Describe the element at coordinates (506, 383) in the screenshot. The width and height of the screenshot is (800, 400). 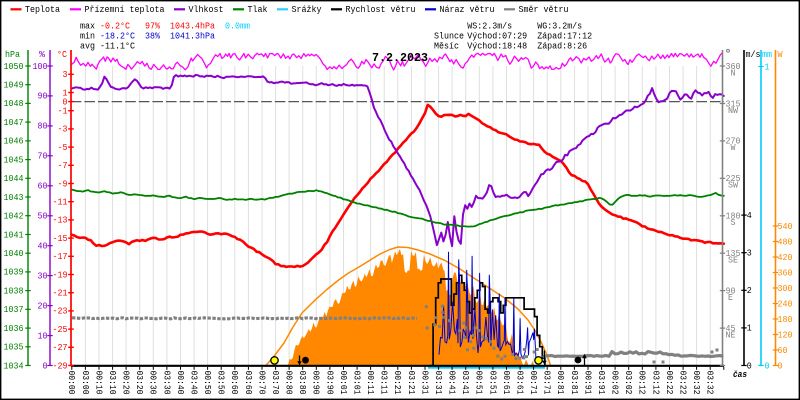
I see `svg-text: 00:61` at that location.